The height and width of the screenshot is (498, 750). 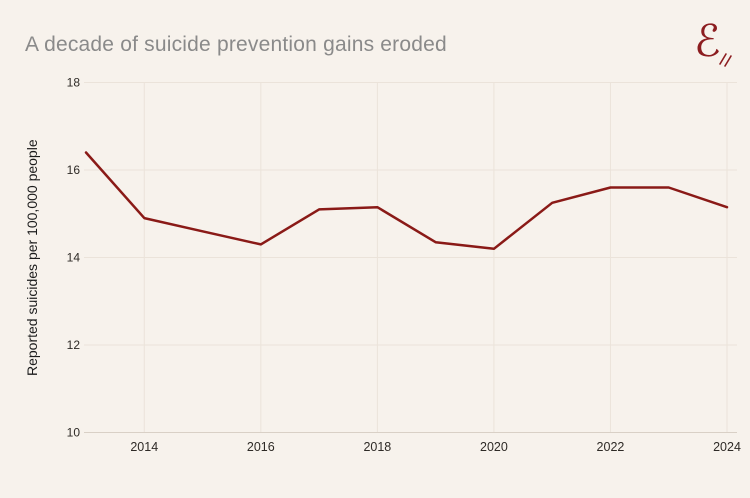 What do you see at coordinates (74, 170) in the screenshot?
I see `y-tick-label: 16` at bounding box center [74, 170].